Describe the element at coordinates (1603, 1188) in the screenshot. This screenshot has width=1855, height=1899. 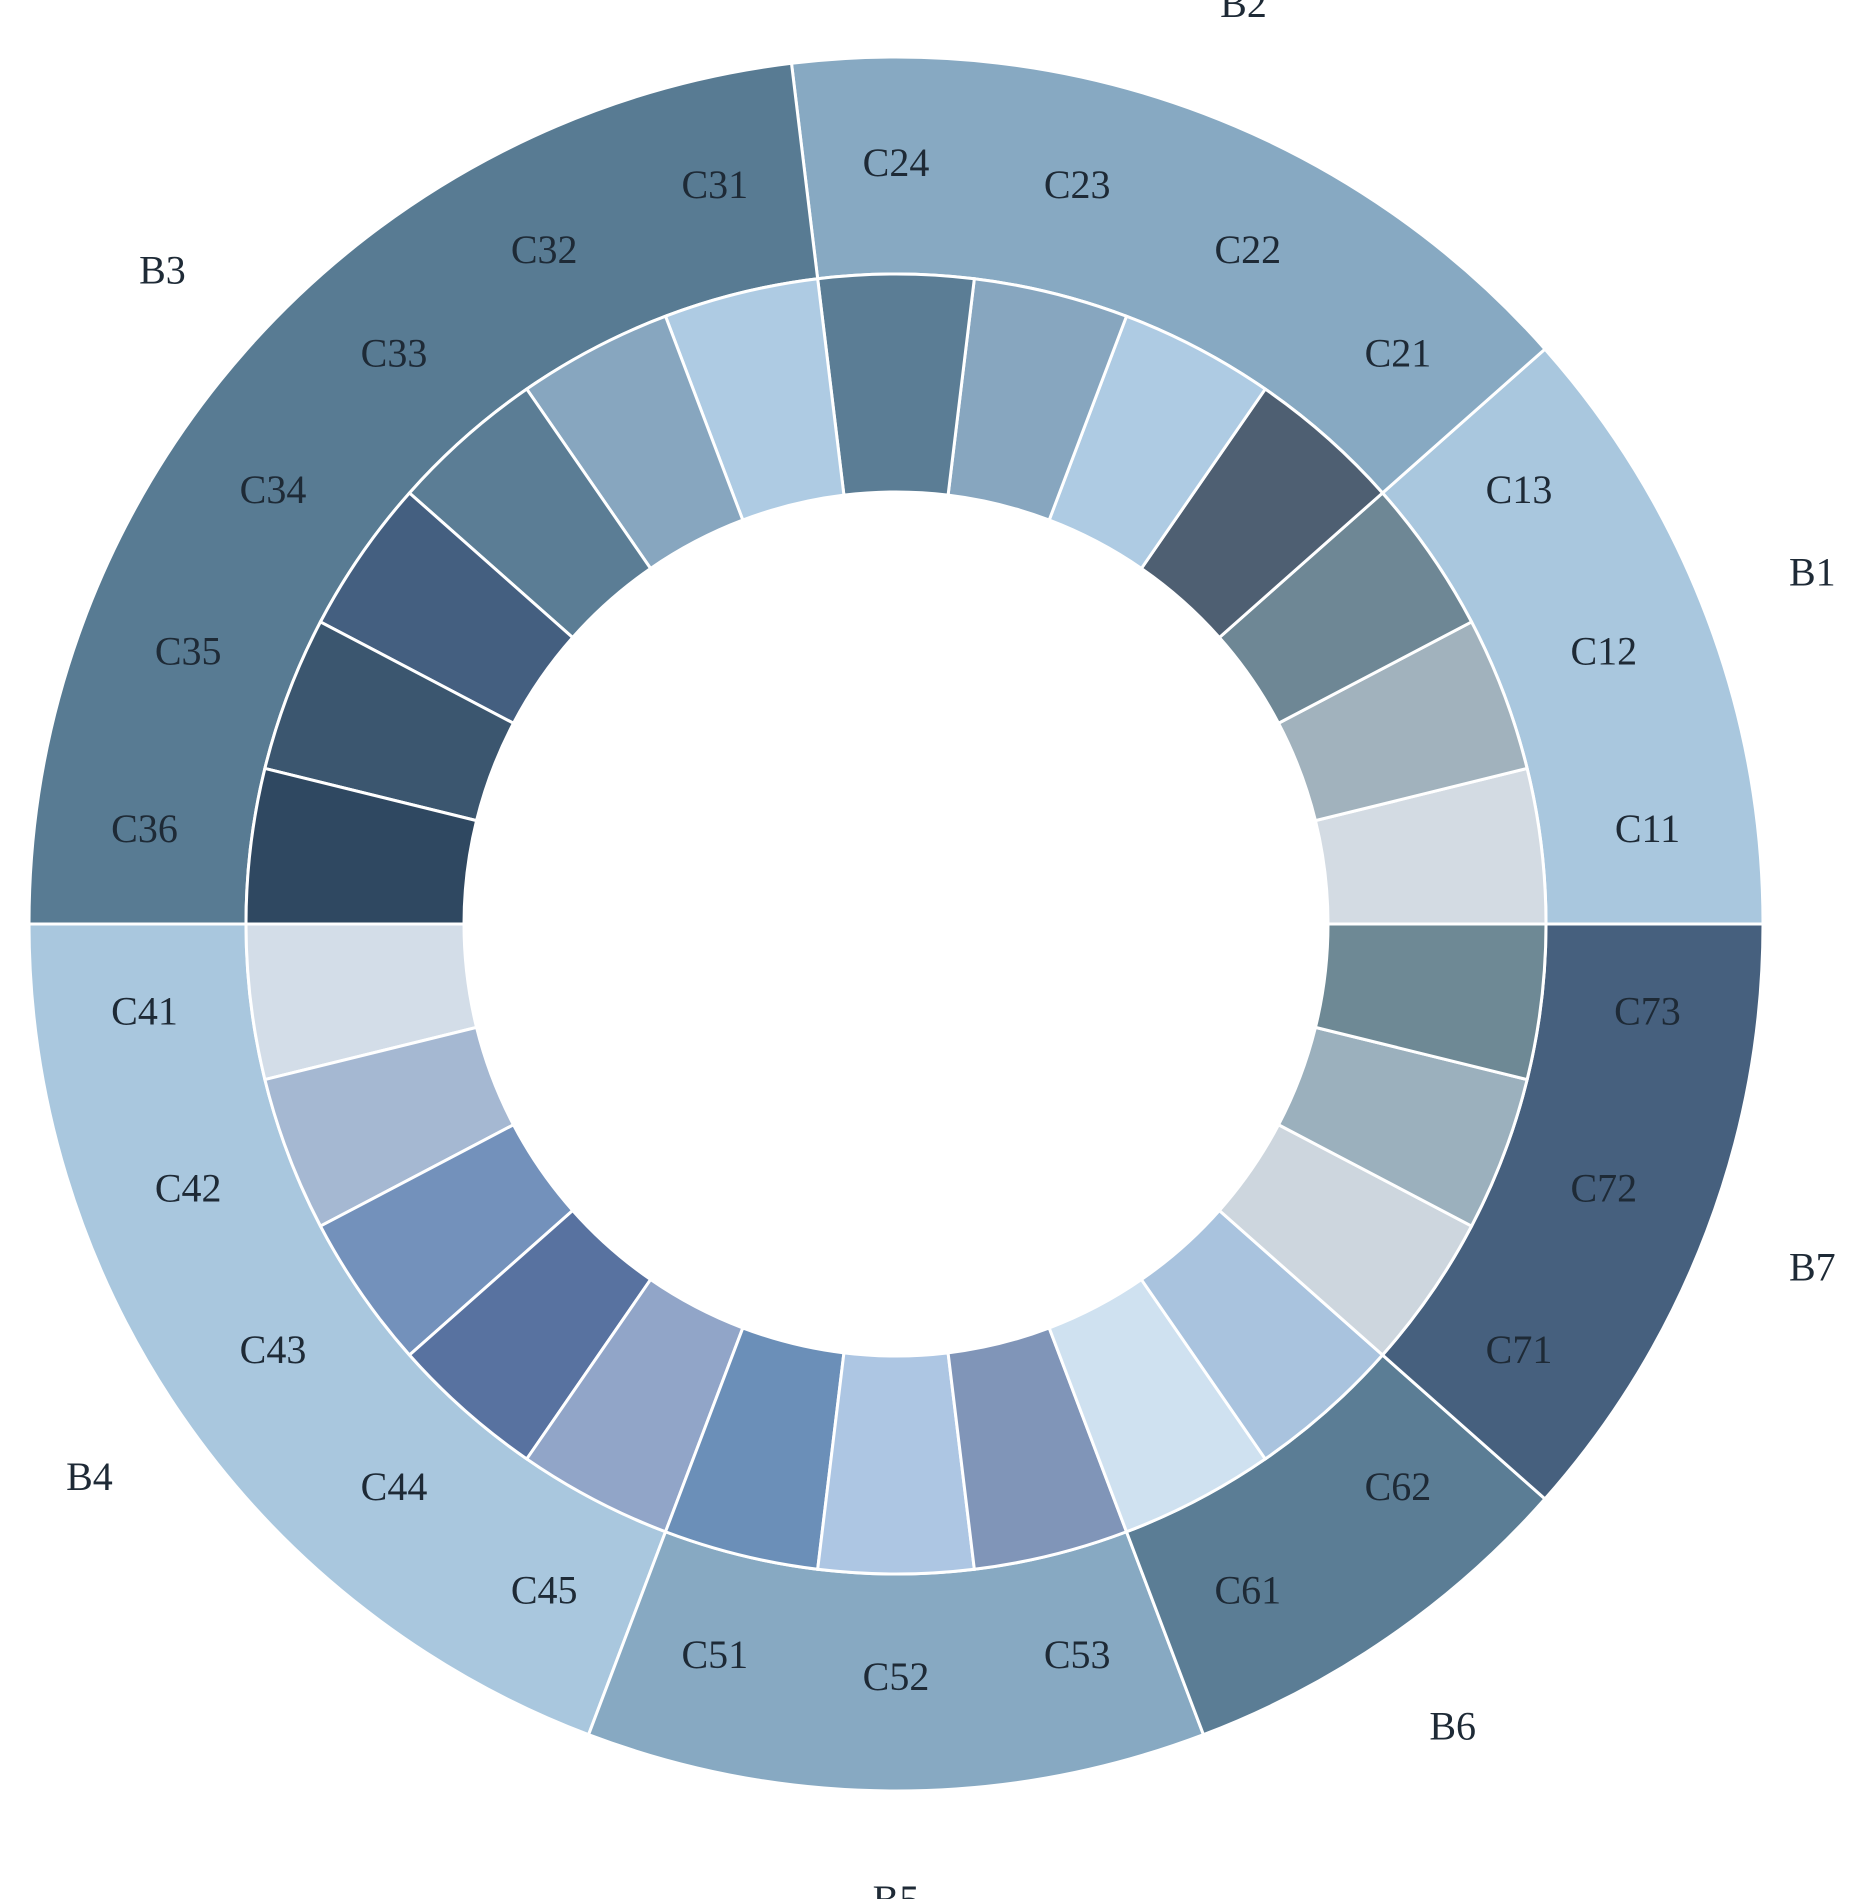
I see `child-label: C72` at that location.